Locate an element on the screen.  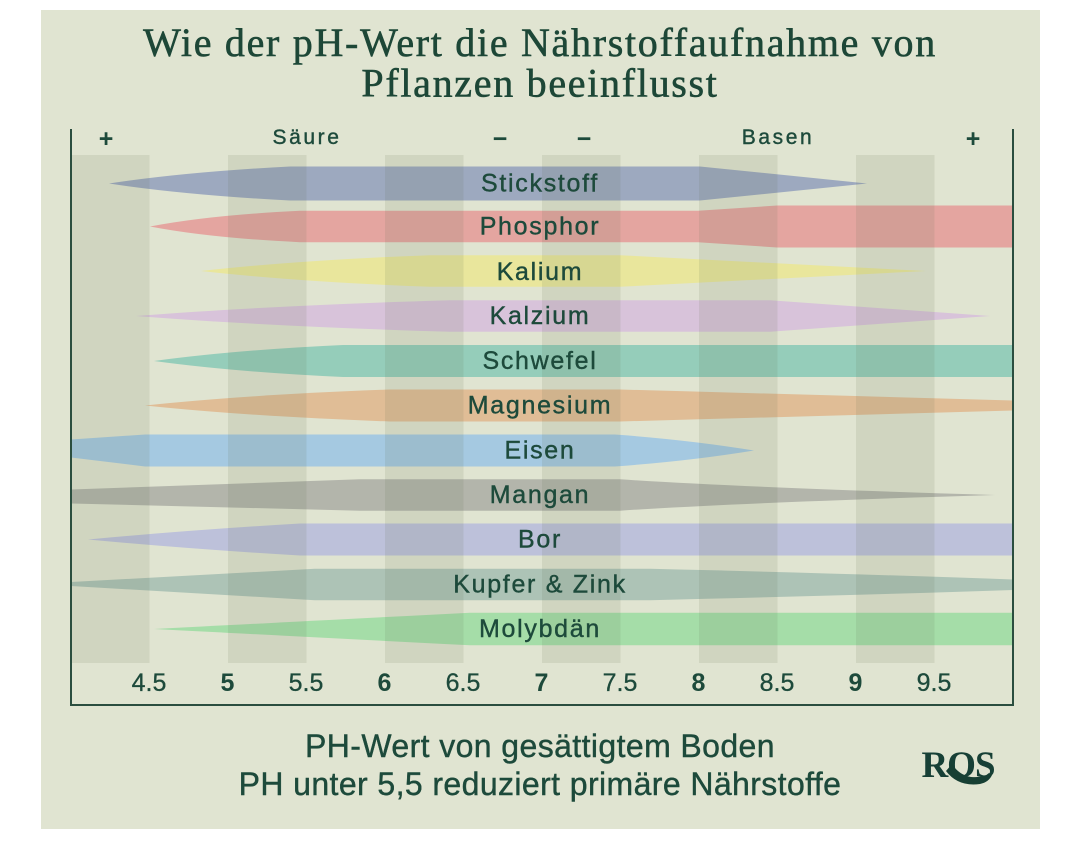
svg-text: 7.5 is located at coordinates (620, 683).